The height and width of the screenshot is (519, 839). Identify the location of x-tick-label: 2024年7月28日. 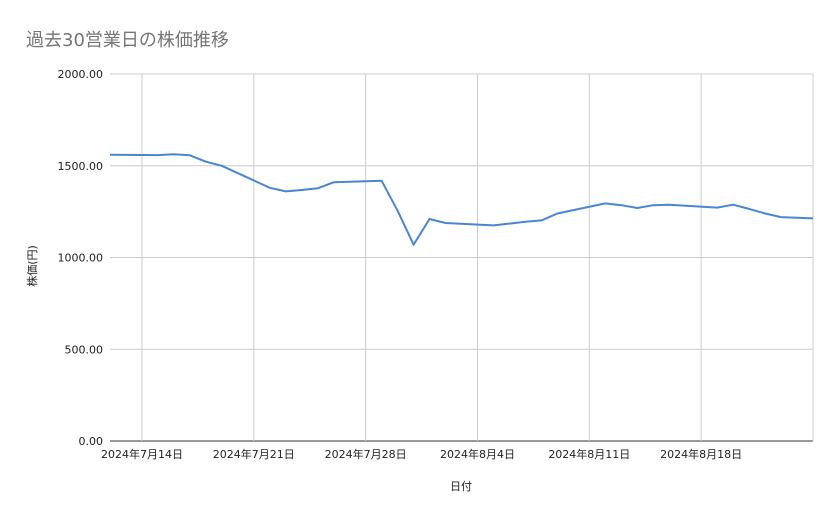
(366, 454).